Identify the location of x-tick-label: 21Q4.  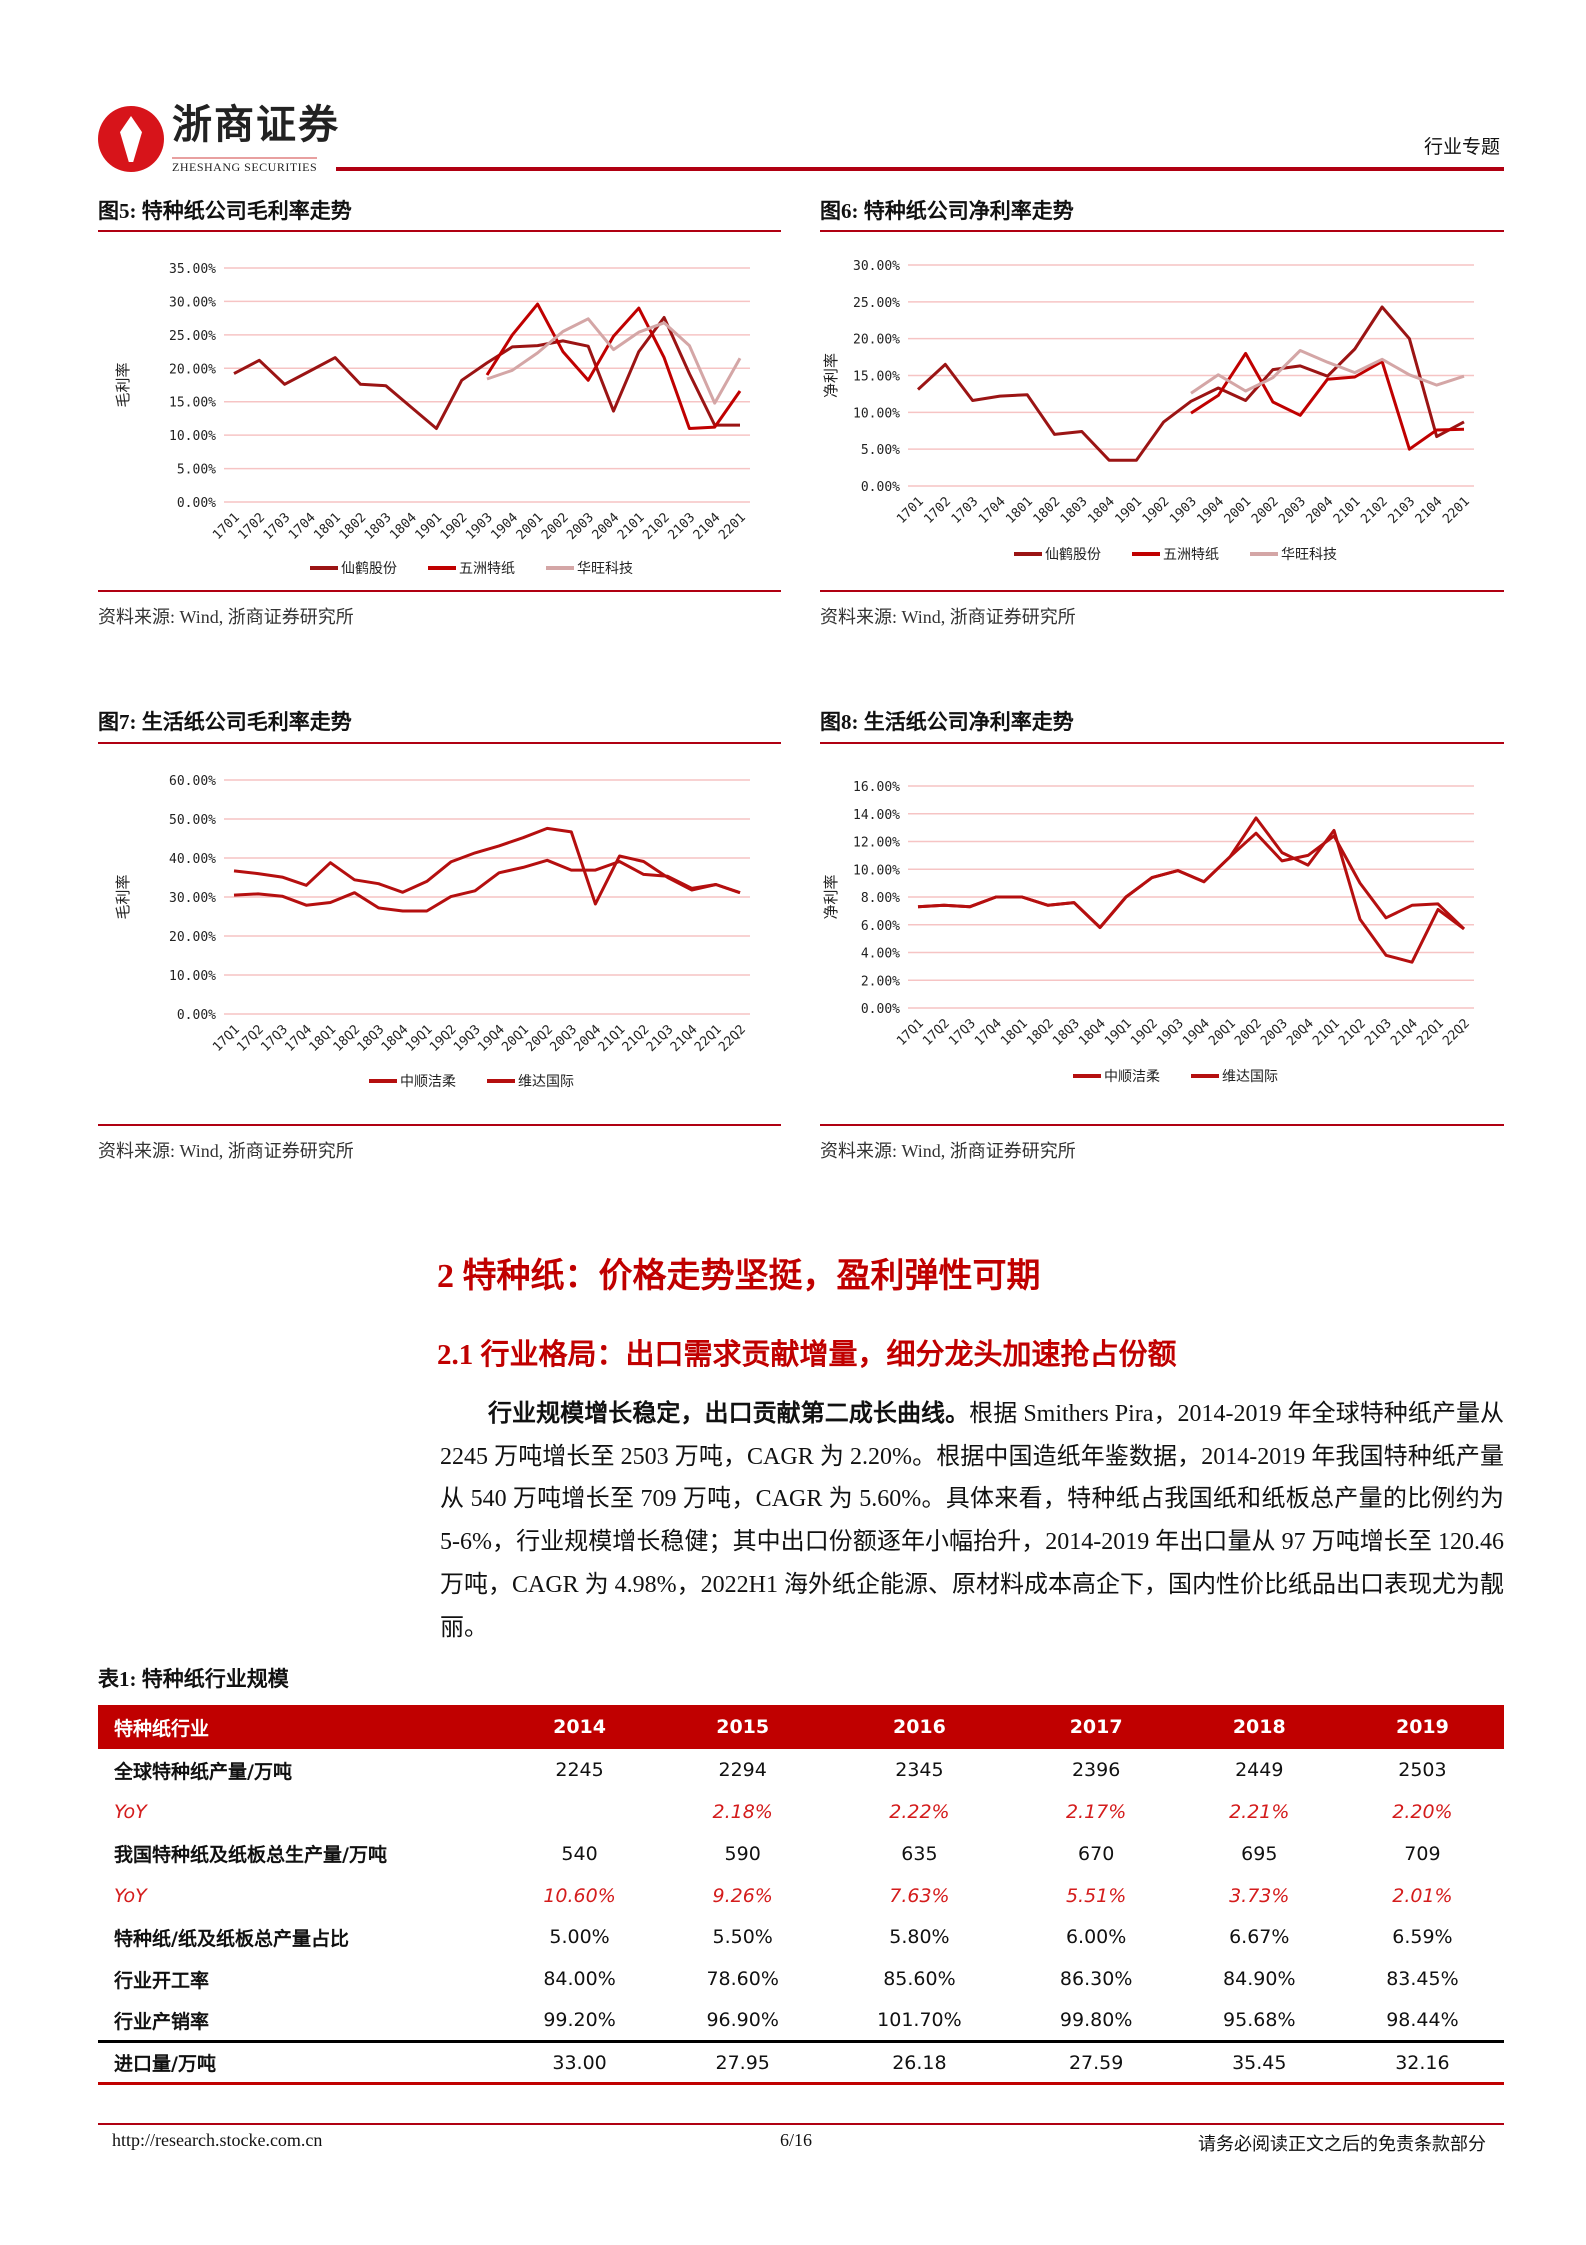
(684, 1038).